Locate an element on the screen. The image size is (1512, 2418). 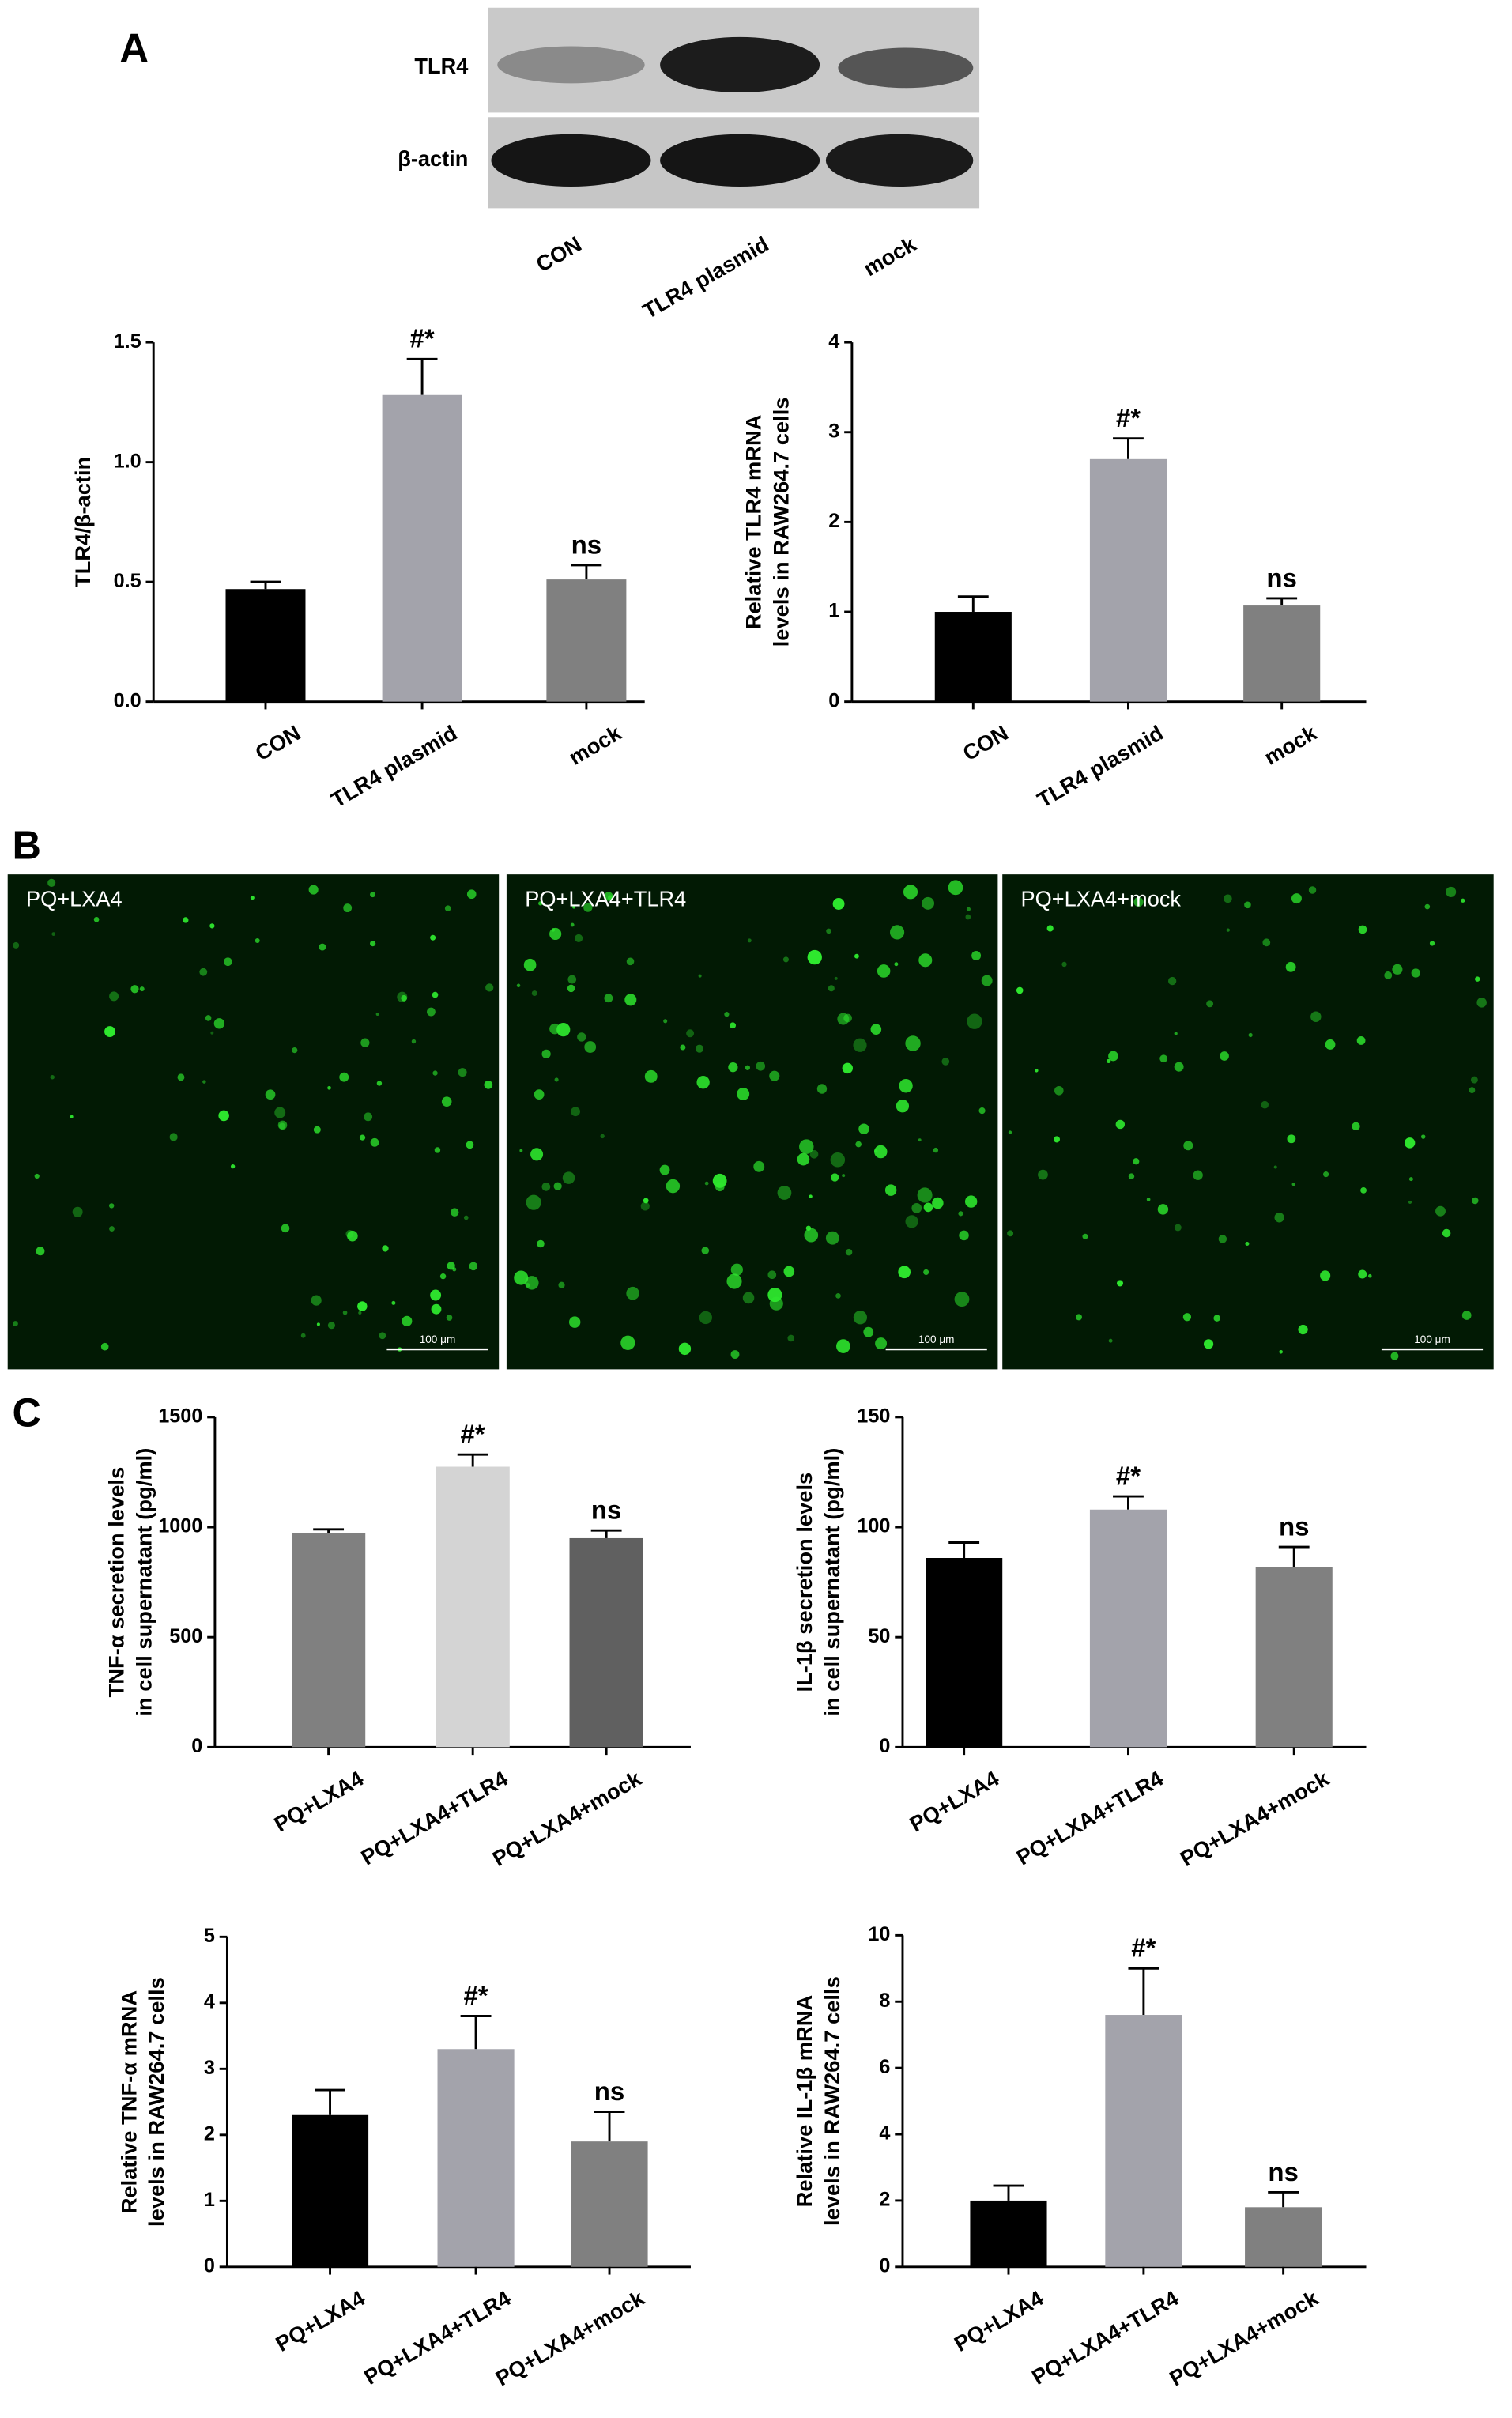
blot-lane-label: TLR4 plasmid is located at coordinates (706, 277).